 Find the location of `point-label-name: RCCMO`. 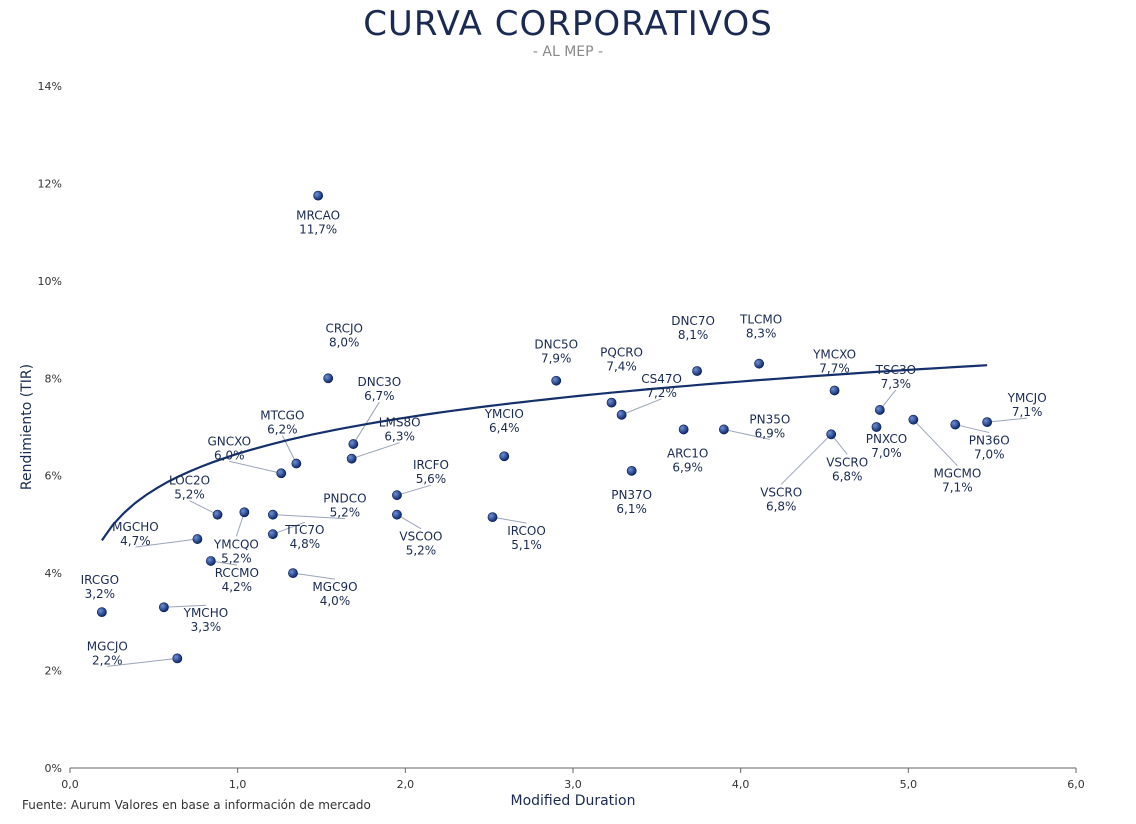

point-label-name: RCCMO is located at coordinates (237, 573).